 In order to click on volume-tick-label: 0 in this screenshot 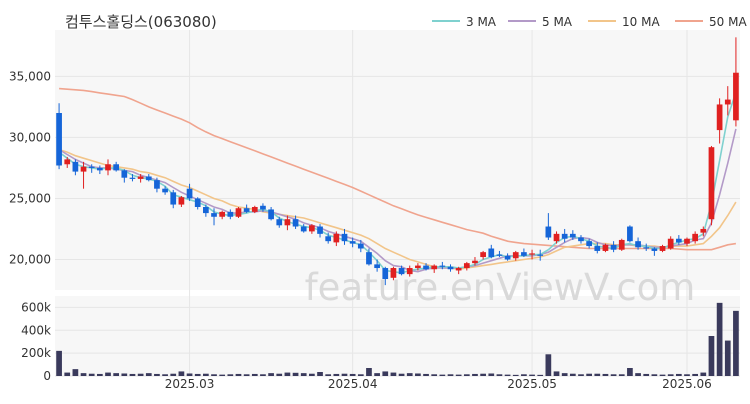, I will do `click(47, 376)`.